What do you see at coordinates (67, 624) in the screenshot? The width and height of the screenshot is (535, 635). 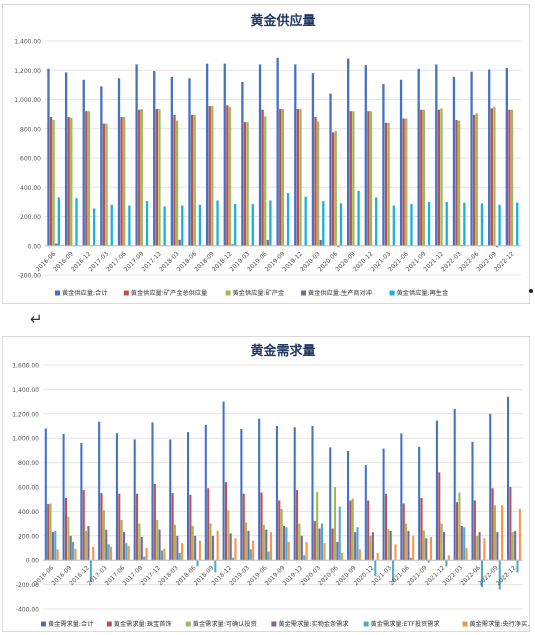 I see `legend-item: 黄金需求量:合计` at bounding box center [67, 624].